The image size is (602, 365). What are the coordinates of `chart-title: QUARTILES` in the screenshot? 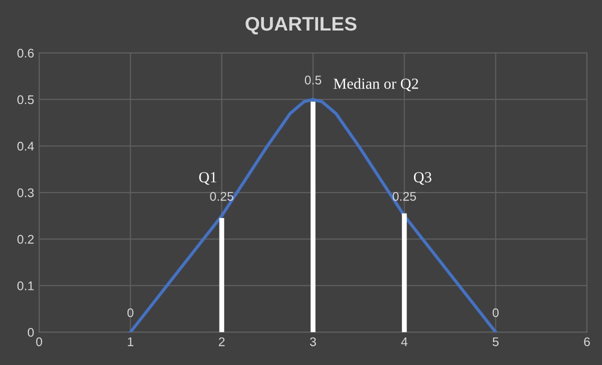 It's located at (301, 25).